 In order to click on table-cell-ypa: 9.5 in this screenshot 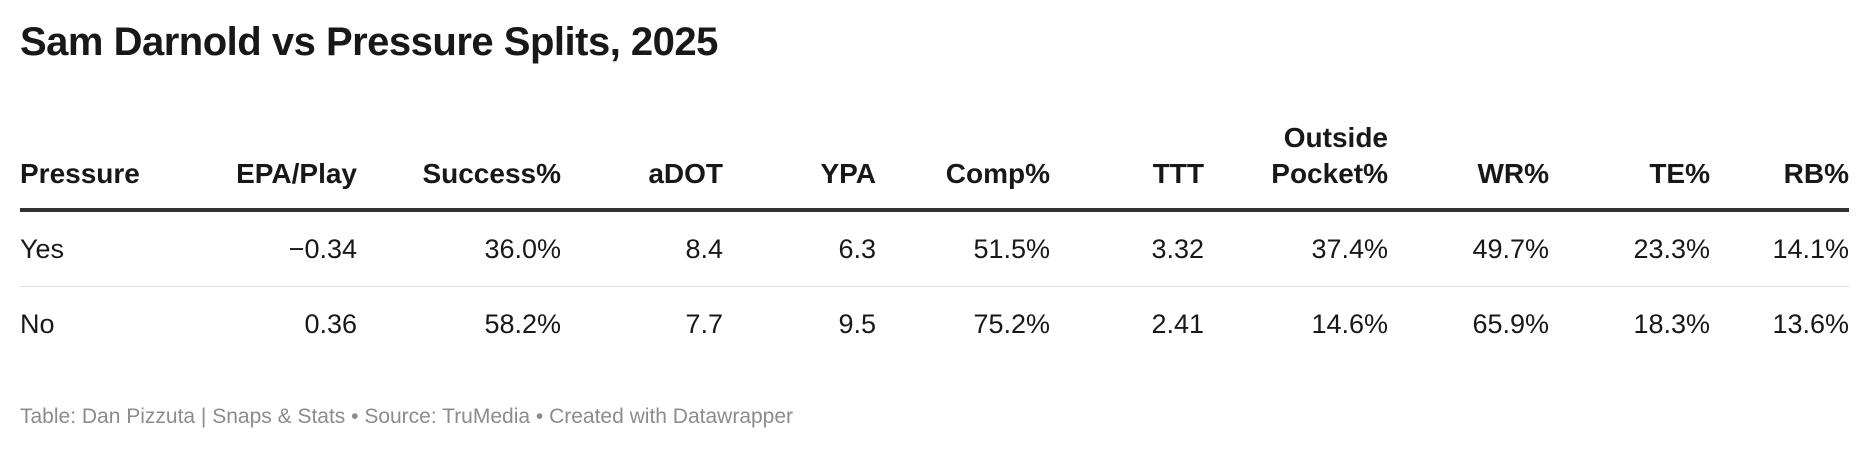, I will do `click(857, 323)`.